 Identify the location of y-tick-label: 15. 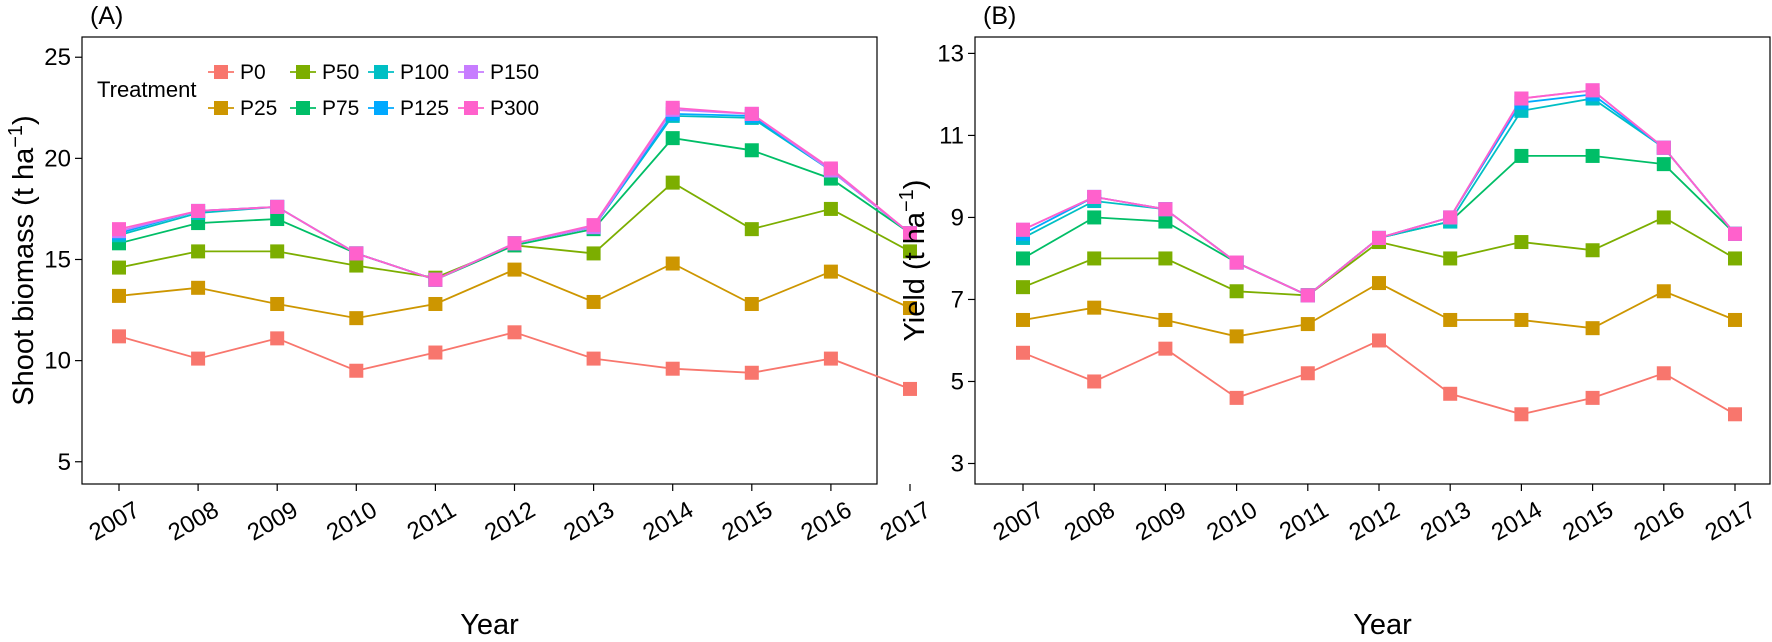
(57, 259).